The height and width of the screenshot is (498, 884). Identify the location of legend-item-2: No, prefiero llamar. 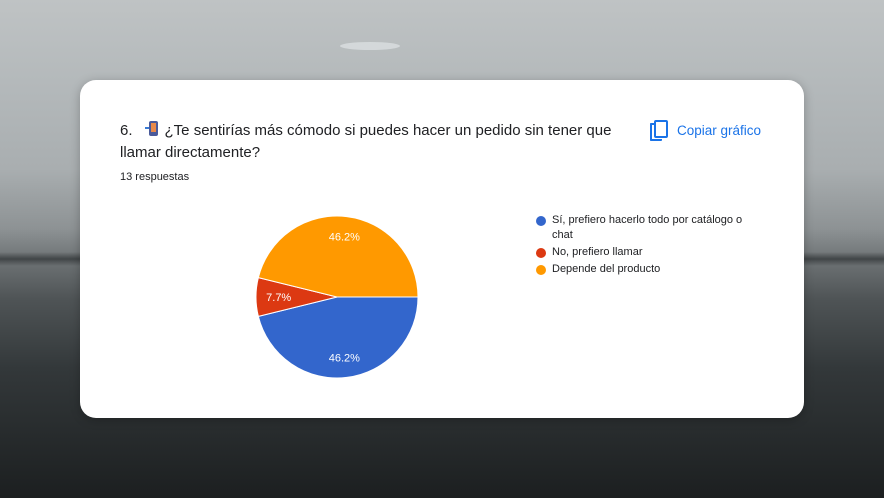
(651, 252).